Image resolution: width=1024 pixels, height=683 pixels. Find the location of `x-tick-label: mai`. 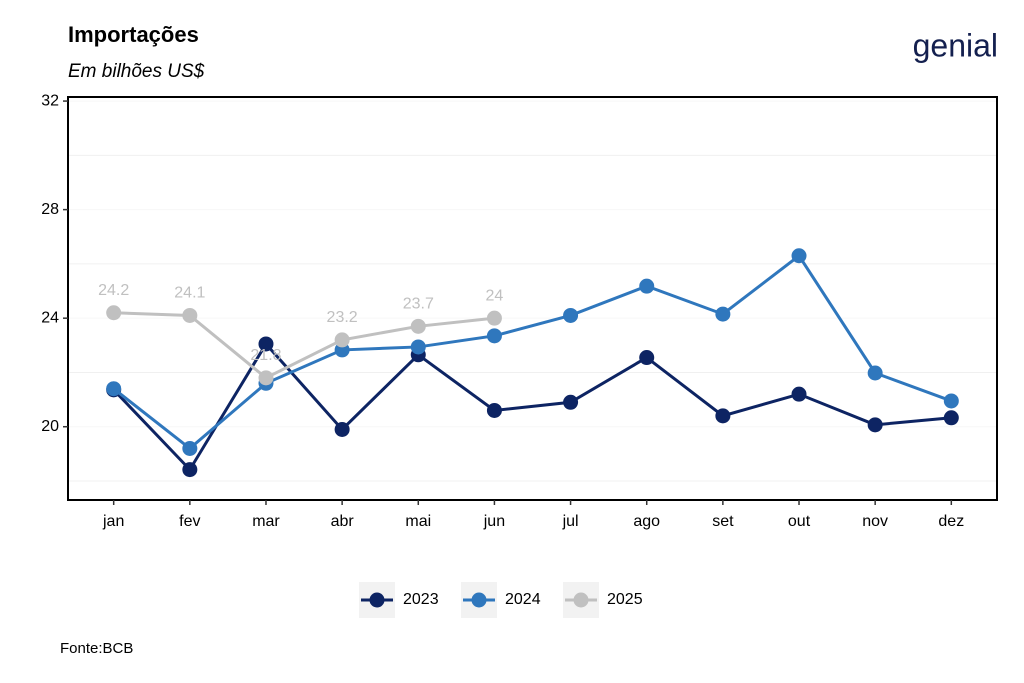

x-tick-label: mai is located at coordinates (418, 521).